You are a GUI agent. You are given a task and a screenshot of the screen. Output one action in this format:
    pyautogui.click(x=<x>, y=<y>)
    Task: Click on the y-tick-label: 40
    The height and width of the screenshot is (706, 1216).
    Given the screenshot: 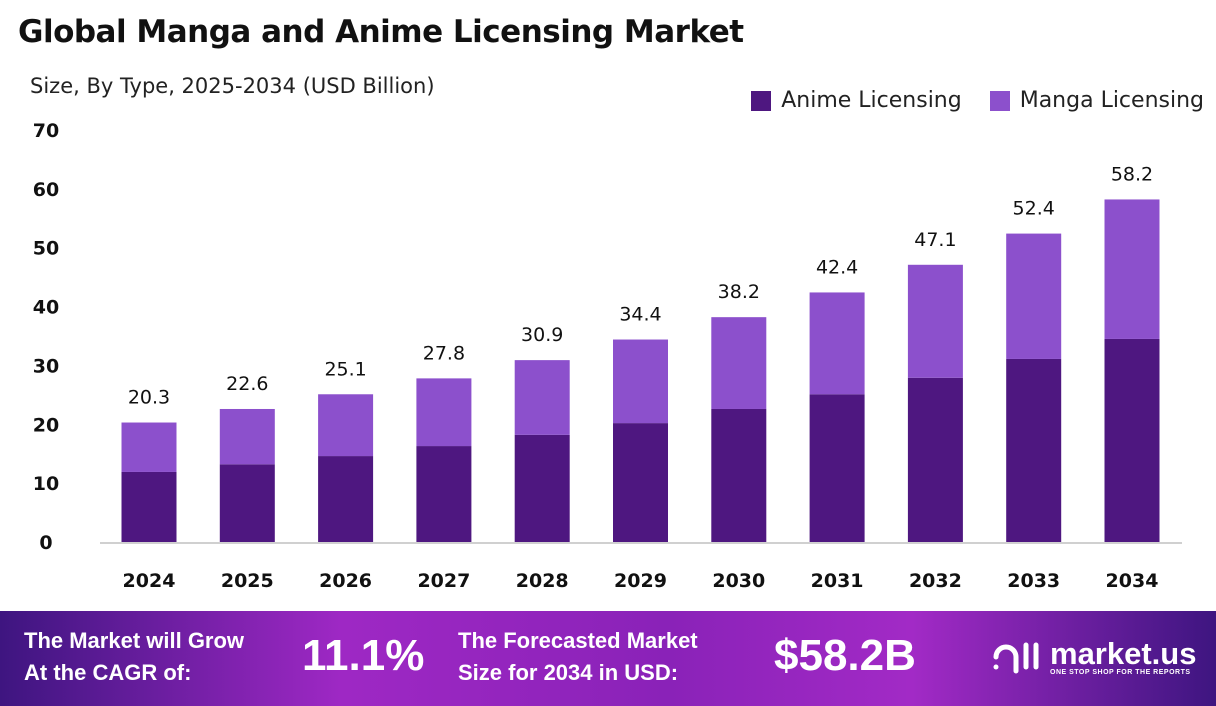 What is the action you would take?
    pyautogui.click(x=46, y=308)
    